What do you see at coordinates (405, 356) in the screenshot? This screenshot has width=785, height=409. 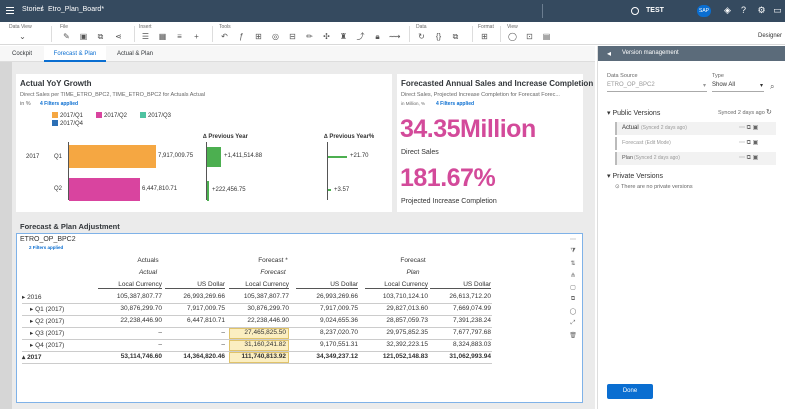 I see `table-cell: 121,052,148.83` at bounding box center [405, 356].